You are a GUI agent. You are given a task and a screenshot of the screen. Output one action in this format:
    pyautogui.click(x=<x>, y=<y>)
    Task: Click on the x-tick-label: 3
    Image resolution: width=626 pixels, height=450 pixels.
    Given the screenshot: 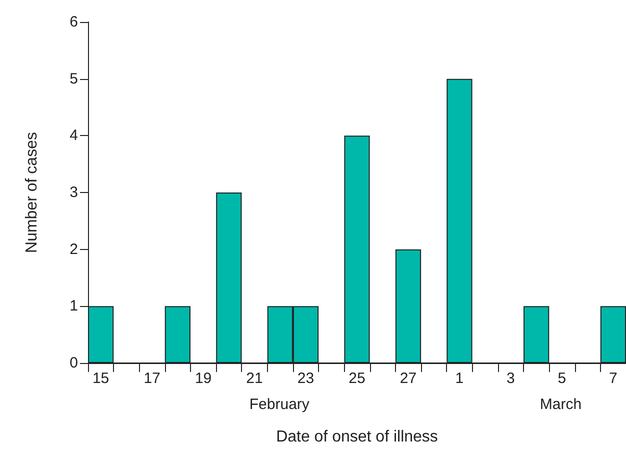 What is the action you would take?
    pyautogui.click(x=510, y=378)
    